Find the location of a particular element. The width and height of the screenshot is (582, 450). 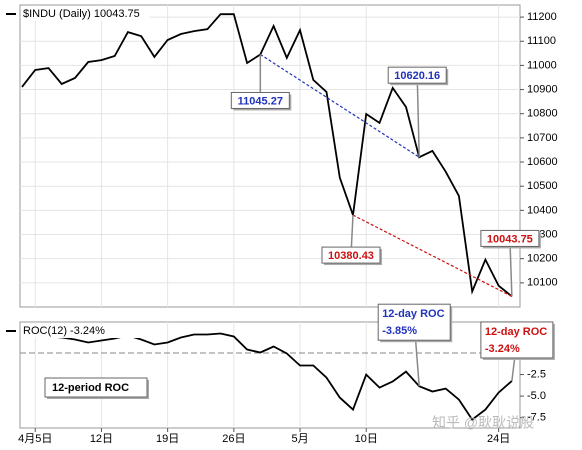

y-tick-label: 10200 is located at coordinates (542, 259).